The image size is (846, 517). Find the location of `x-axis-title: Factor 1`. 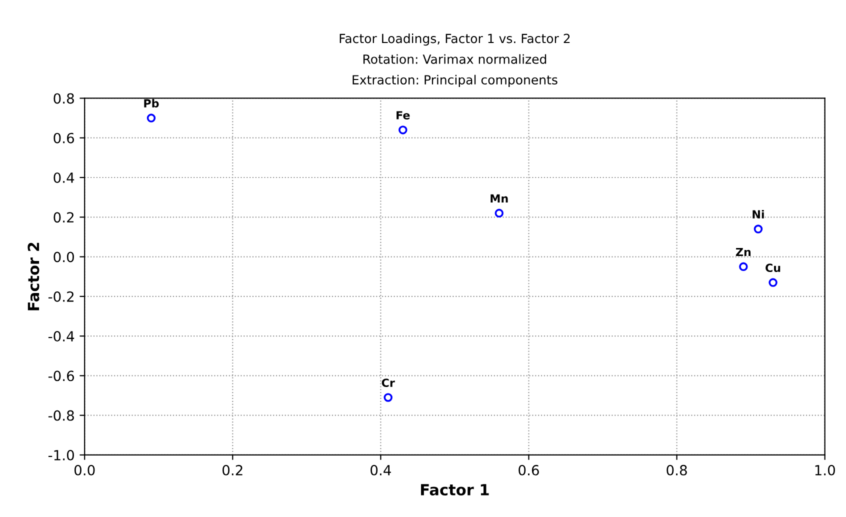

x-axis-title: Factor 1 is located at coordinates (455, 490).